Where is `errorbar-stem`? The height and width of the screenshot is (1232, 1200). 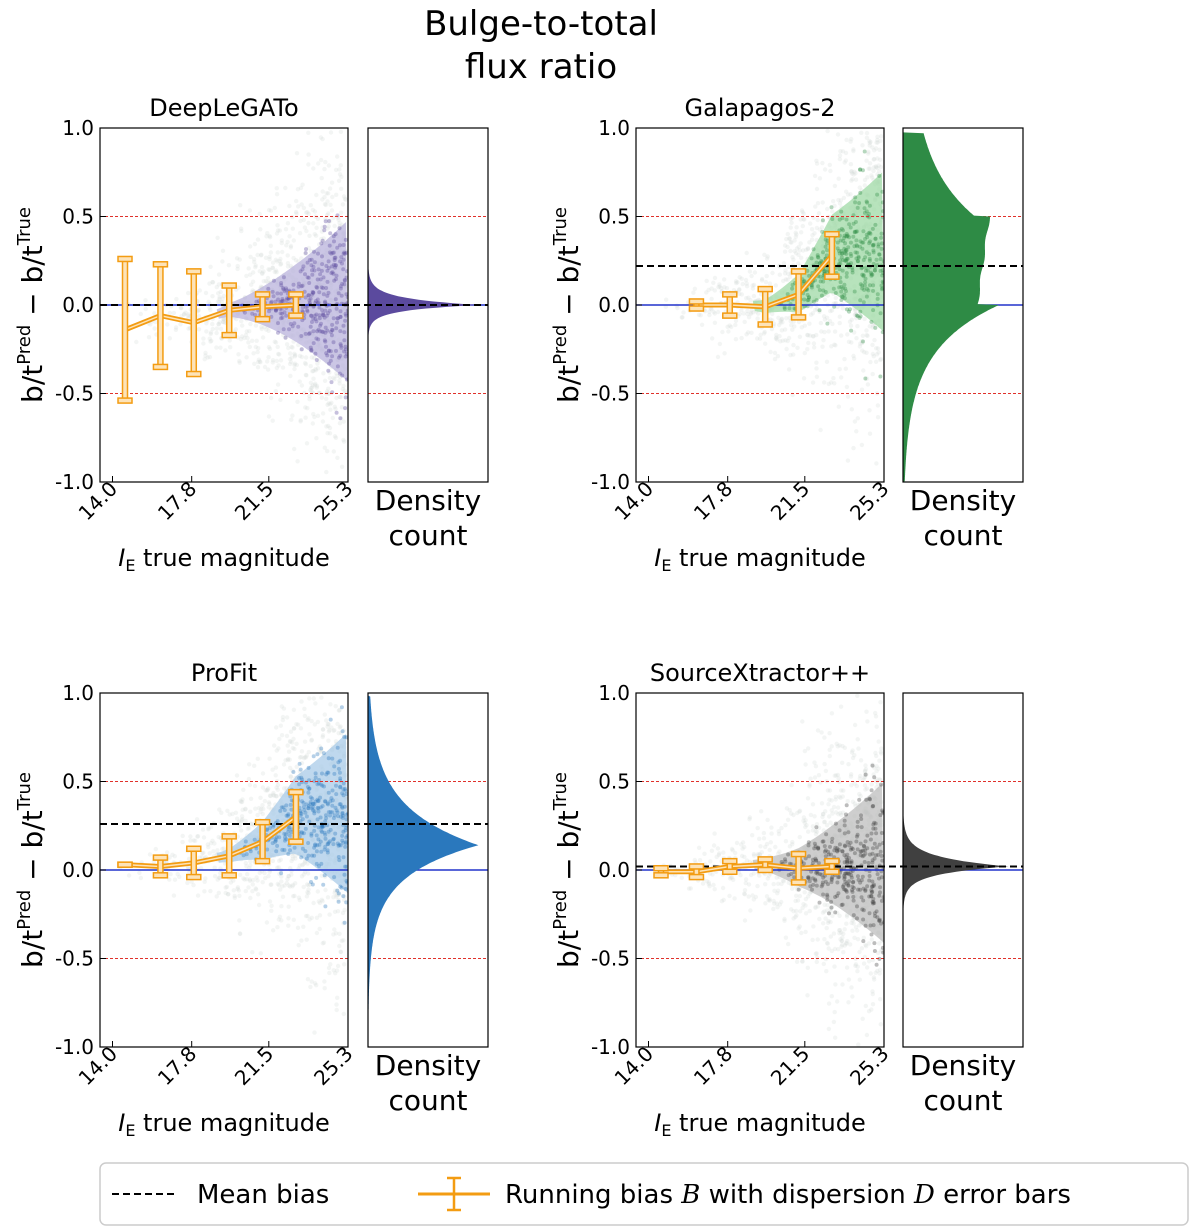 errorbar-stem is located at coordinates (194, 863).